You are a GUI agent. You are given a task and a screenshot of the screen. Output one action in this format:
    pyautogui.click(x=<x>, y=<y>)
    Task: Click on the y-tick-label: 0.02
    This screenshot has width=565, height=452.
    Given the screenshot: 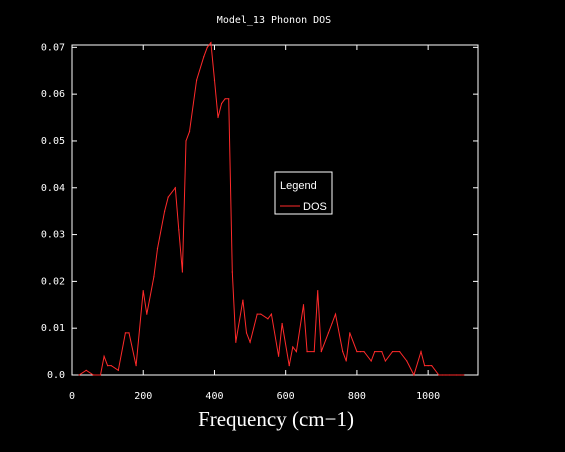 What is the action you would take?
    pyautogui.click(x=53, y=281)
    